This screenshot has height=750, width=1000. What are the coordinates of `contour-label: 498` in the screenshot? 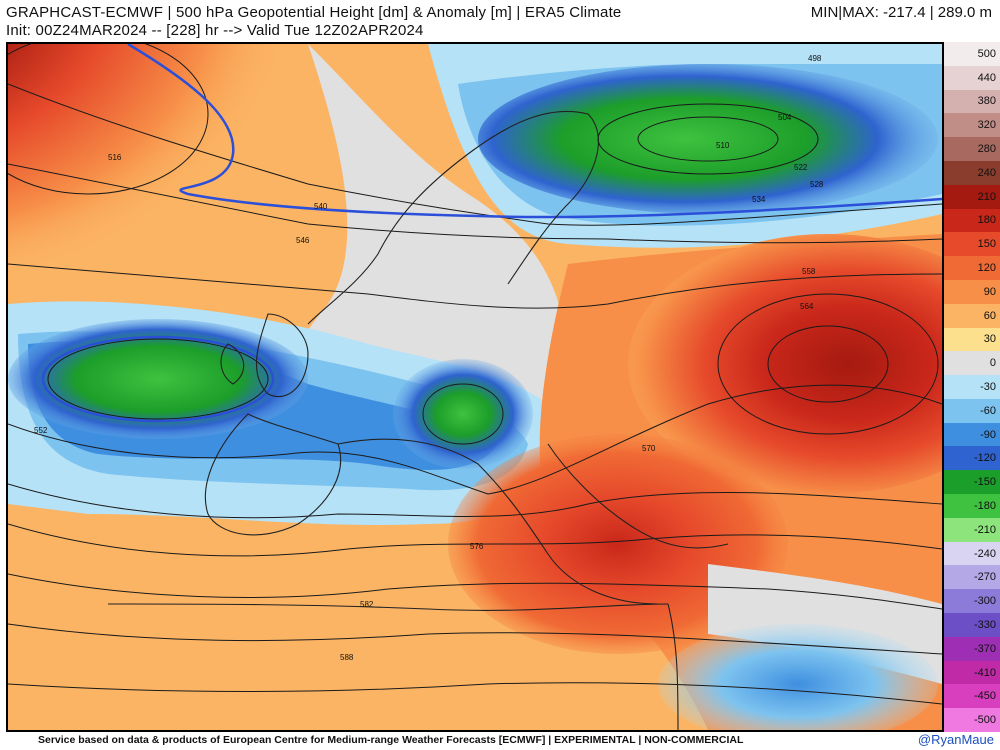 It's located at (815, 58).